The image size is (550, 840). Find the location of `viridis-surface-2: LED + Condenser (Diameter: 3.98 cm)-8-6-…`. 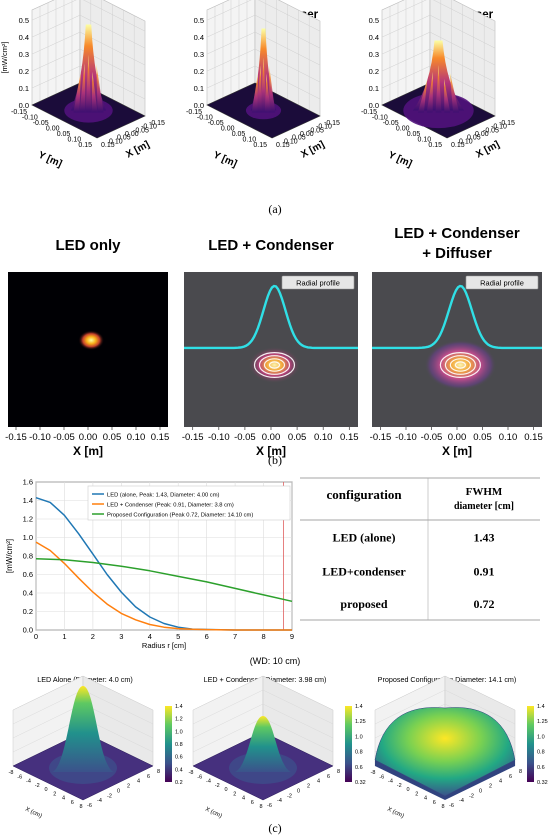

viridis-surface-2: LED + Condenser (Diameter: 3.98 cm)-8-6-… is located at coordinates (277, 747).